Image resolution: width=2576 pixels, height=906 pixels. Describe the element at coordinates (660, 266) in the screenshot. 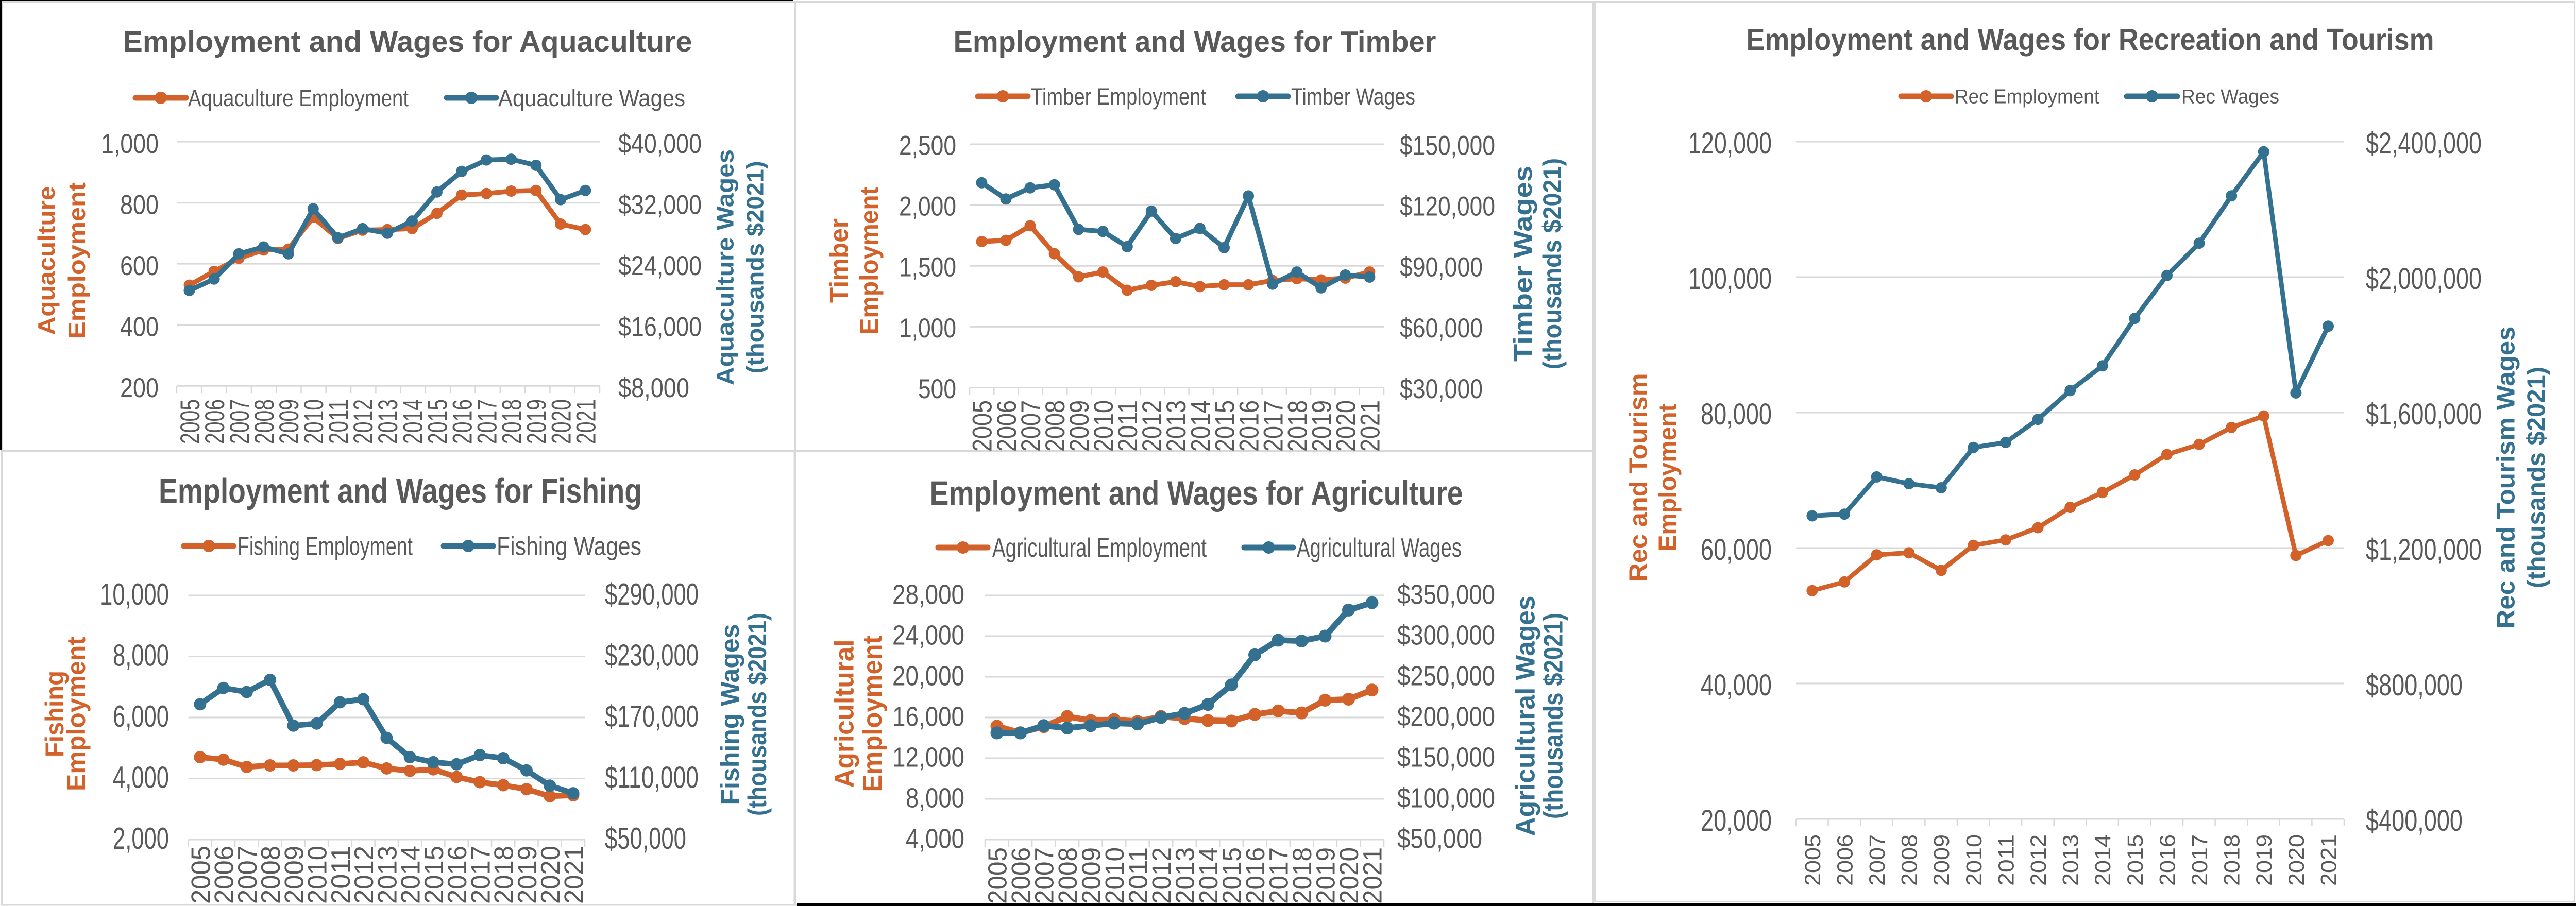

I see `svg-text: $24,000` at that location.